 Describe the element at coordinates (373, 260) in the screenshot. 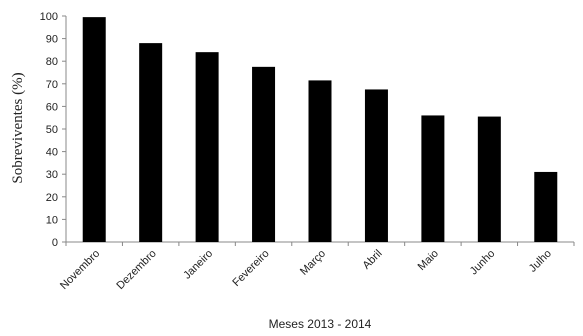

I see `x-tick-label: Abril` at that location.